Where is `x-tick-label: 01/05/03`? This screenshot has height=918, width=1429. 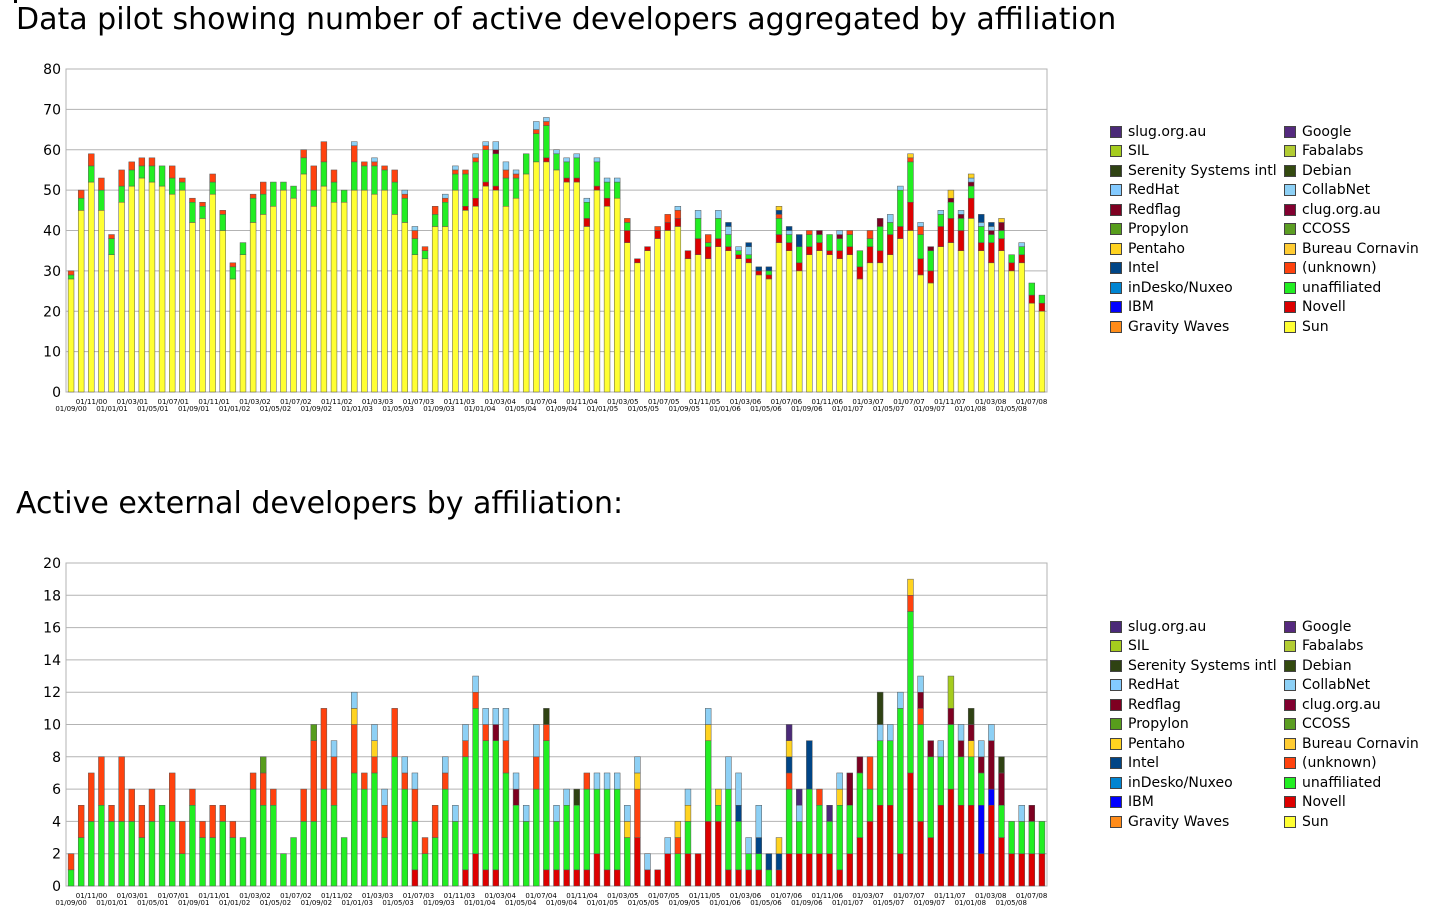
x-tick-label: 01/05/03 is located at coordinates (397, 903).